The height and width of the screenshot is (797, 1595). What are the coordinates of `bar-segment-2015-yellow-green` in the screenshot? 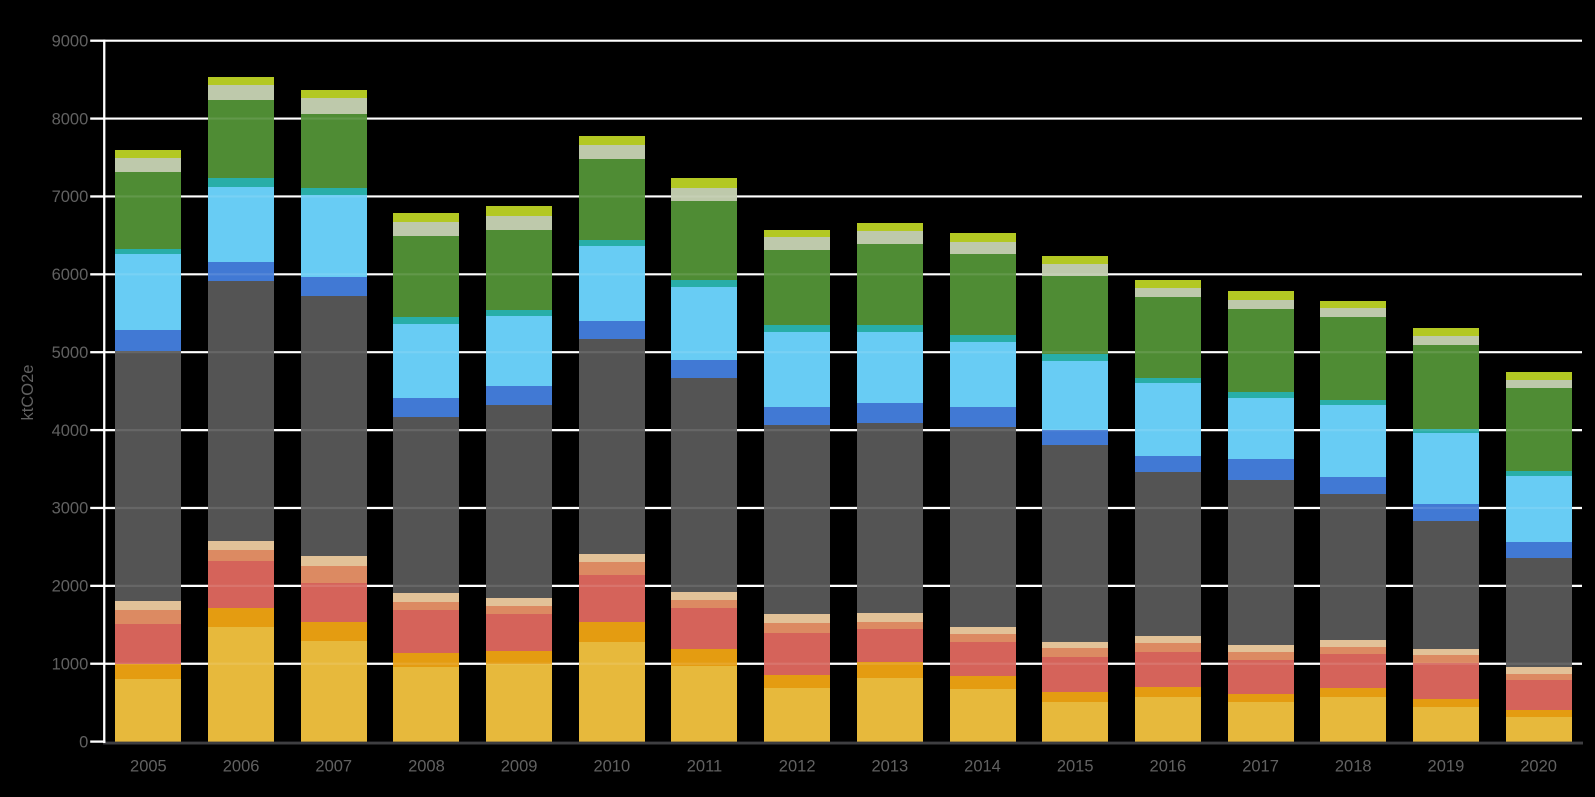 It's located at (1075, 260).